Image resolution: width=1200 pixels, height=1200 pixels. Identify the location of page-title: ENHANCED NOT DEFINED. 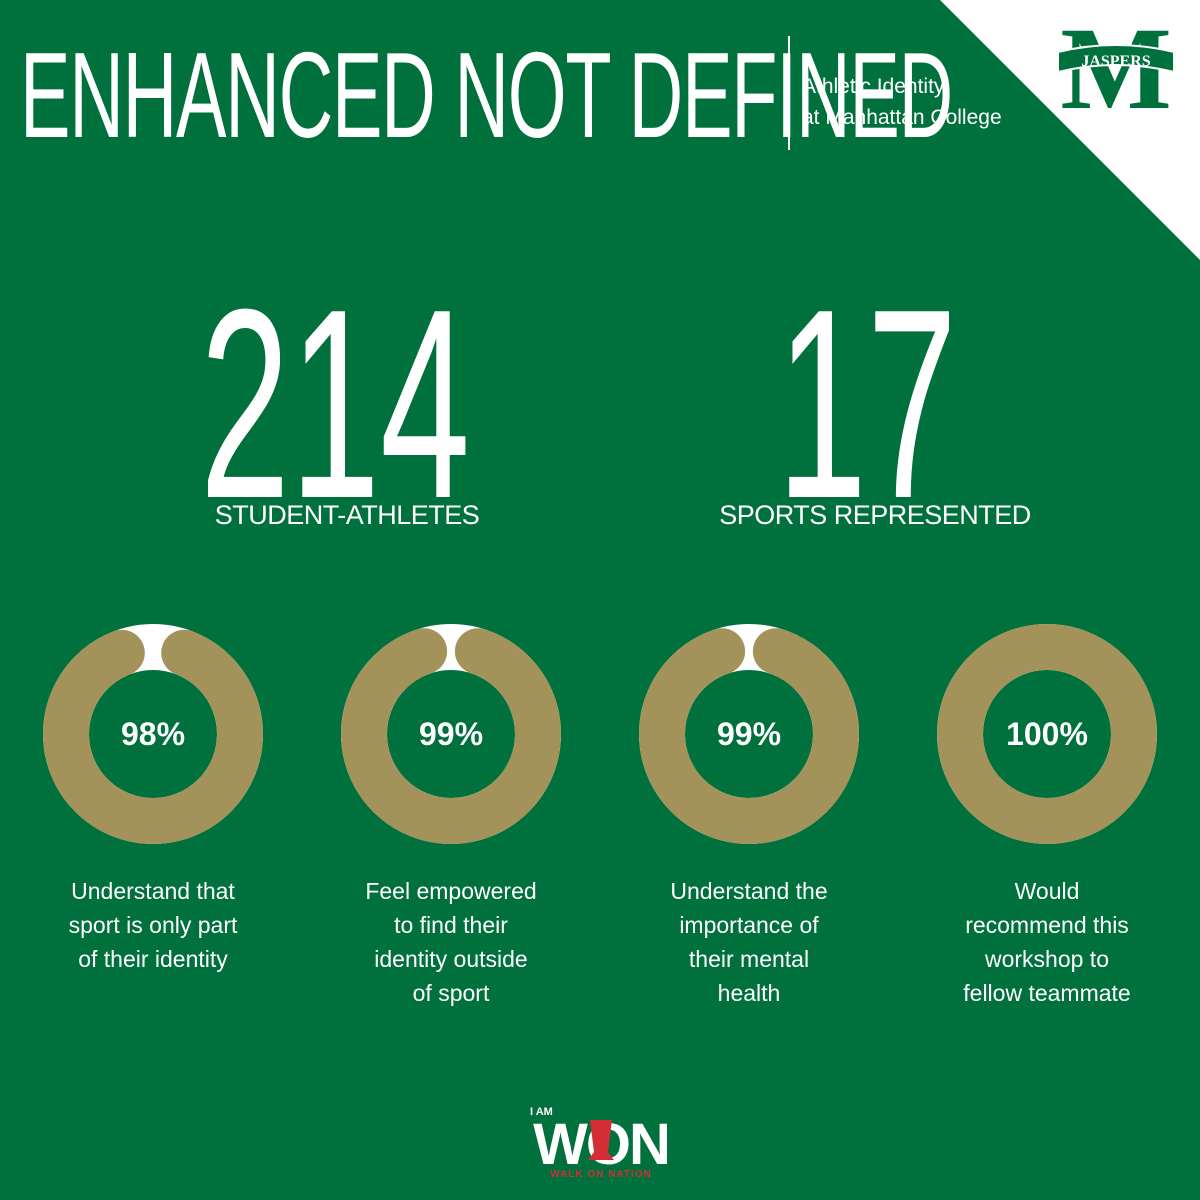
(486, 95).